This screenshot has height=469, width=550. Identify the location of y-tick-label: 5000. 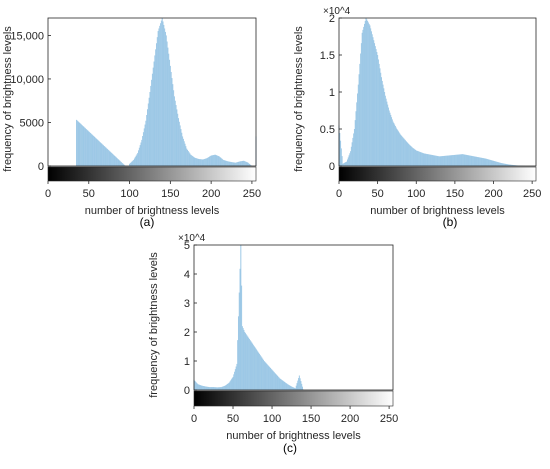
(32, 123).